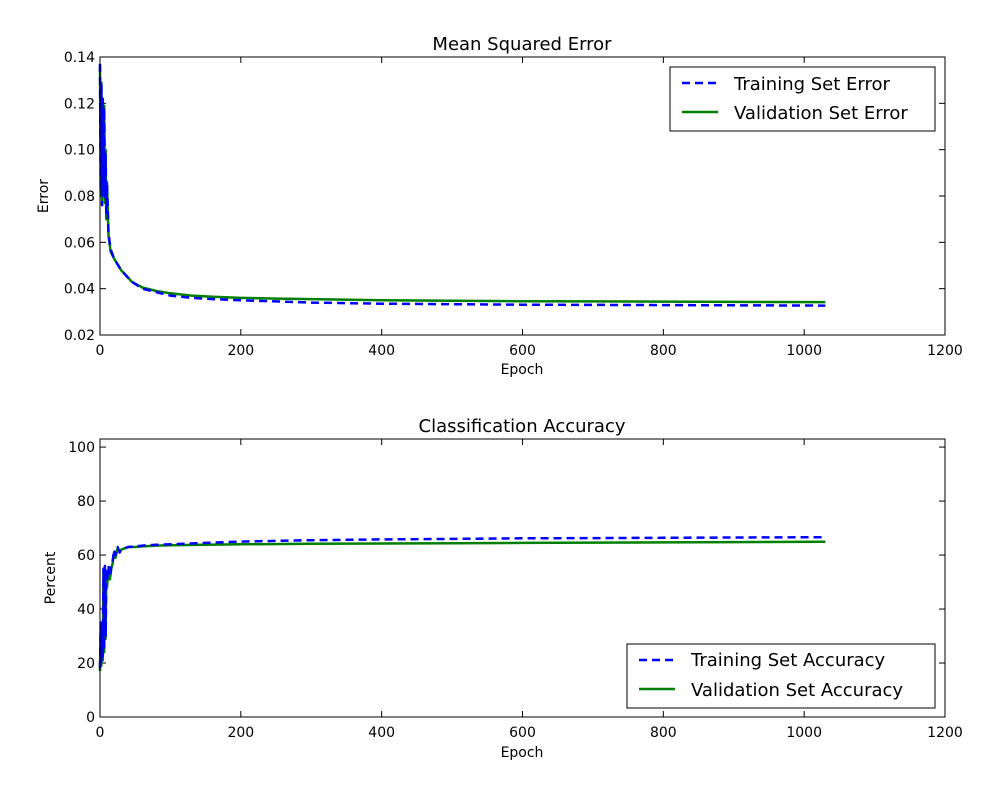  Describe the element at coordinates (79, 104) in the screenshot. I see `mse-y-tick-label: 0.12` at that location.